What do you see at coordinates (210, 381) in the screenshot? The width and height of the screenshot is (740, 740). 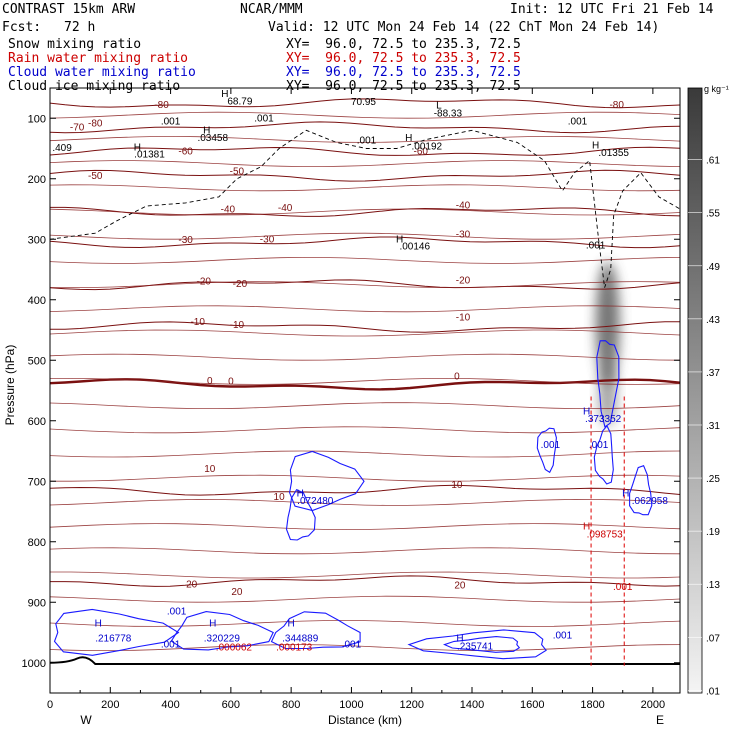 I see `temperature-label: 0` at bounding box center [210, 381].